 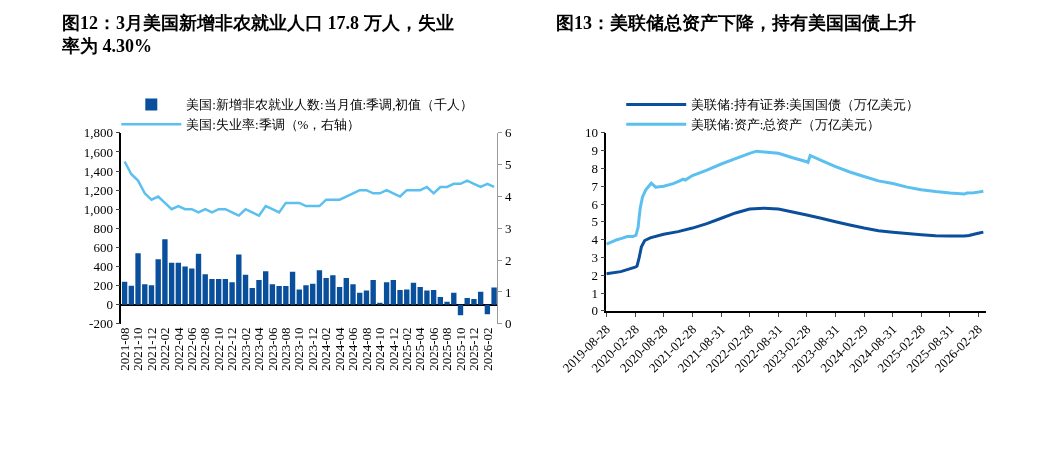 What do you see at coordinates (165, 349) in the screenshot?
I see `x-tick-label: 2022-02` at bounding box center [165, 349].